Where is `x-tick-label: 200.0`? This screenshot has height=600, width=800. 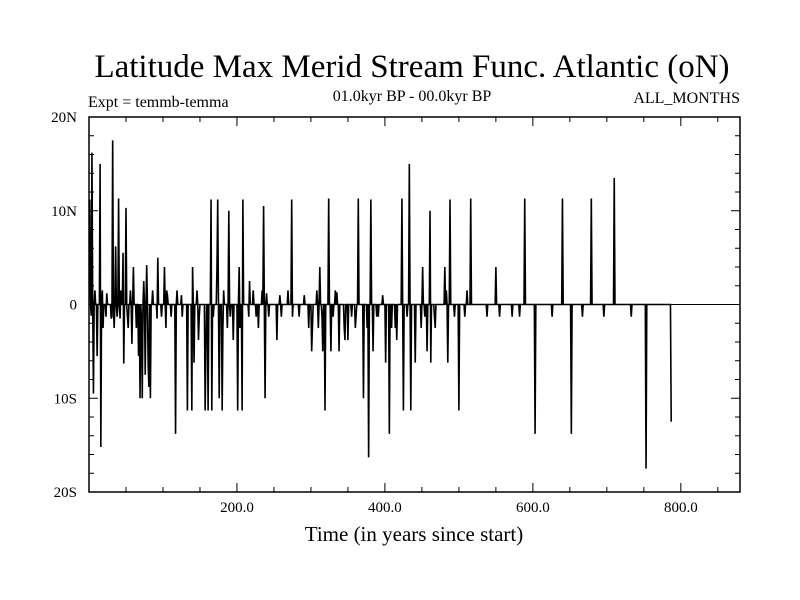 x-tick-label: 200.0 is located at coordinates (237, 508).